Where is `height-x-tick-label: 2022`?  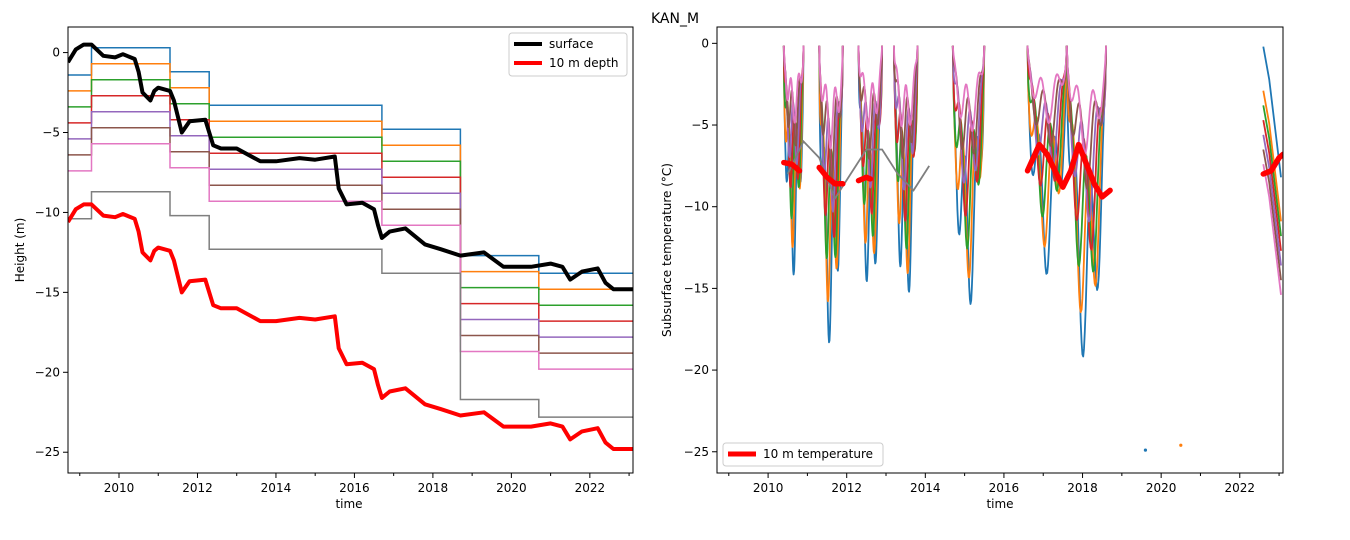 height-x-tick-label: 2022 is located at coordinates (590, 488).